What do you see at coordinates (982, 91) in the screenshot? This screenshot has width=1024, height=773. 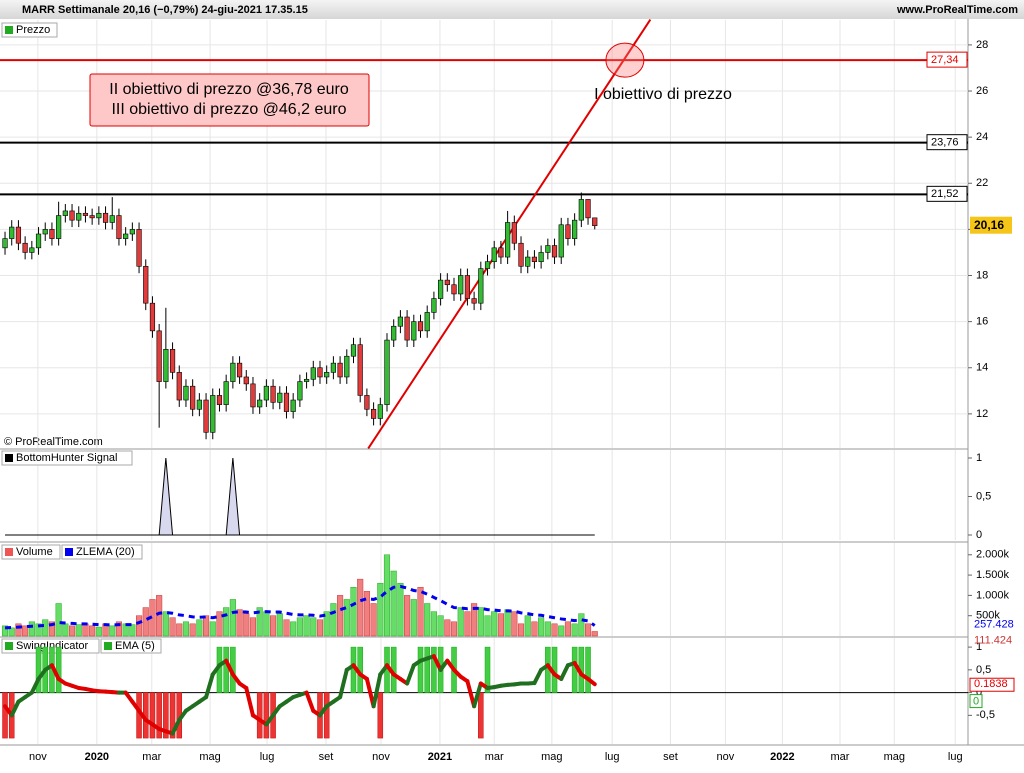 I see `y-tick-label: 26` at bounding box center [982, 91].